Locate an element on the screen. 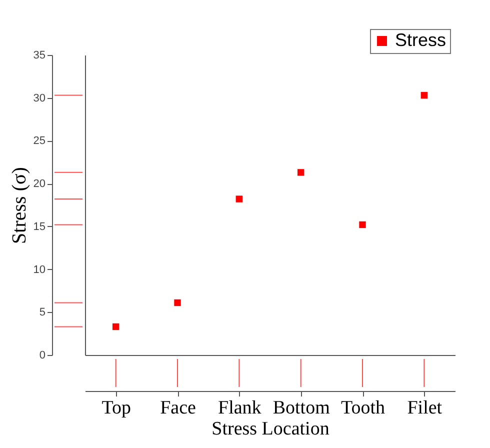  y-tick-label: 15 is located at coordinates (39, 226).